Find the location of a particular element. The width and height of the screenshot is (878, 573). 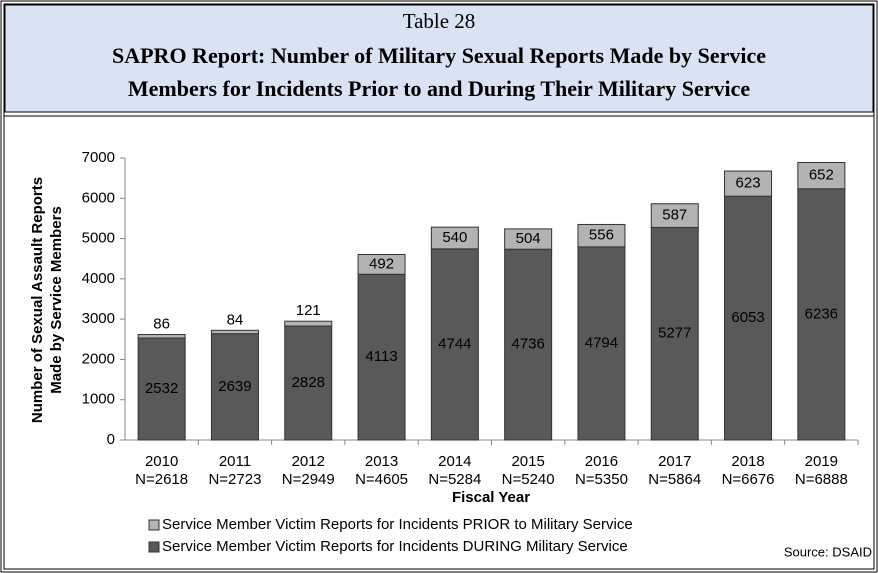

data-label: 86 is located at coordinates (161, 324).